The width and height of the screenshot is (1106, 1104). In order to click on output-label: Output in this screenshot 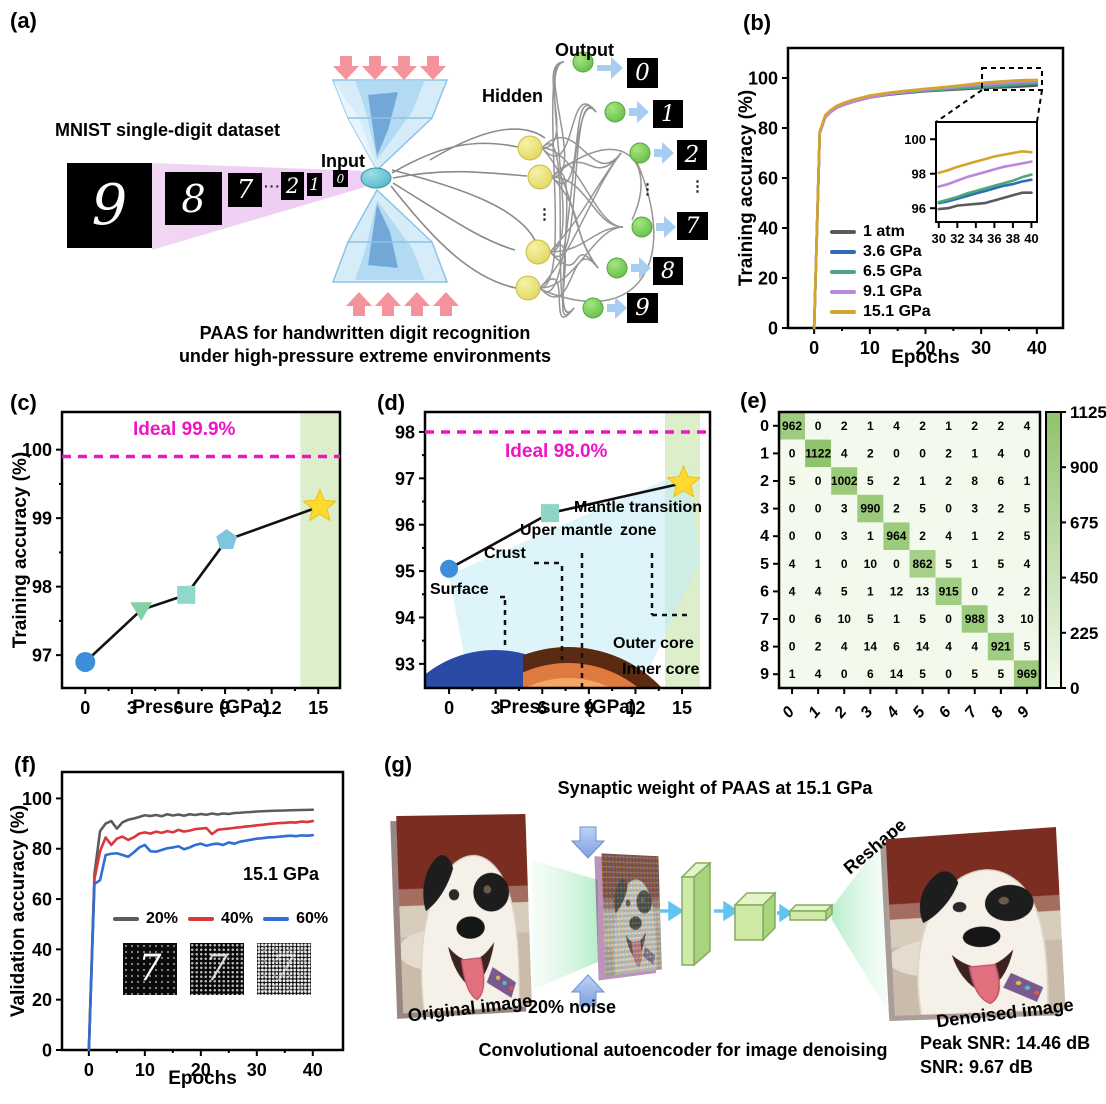, I will do `click(584, 50)`.